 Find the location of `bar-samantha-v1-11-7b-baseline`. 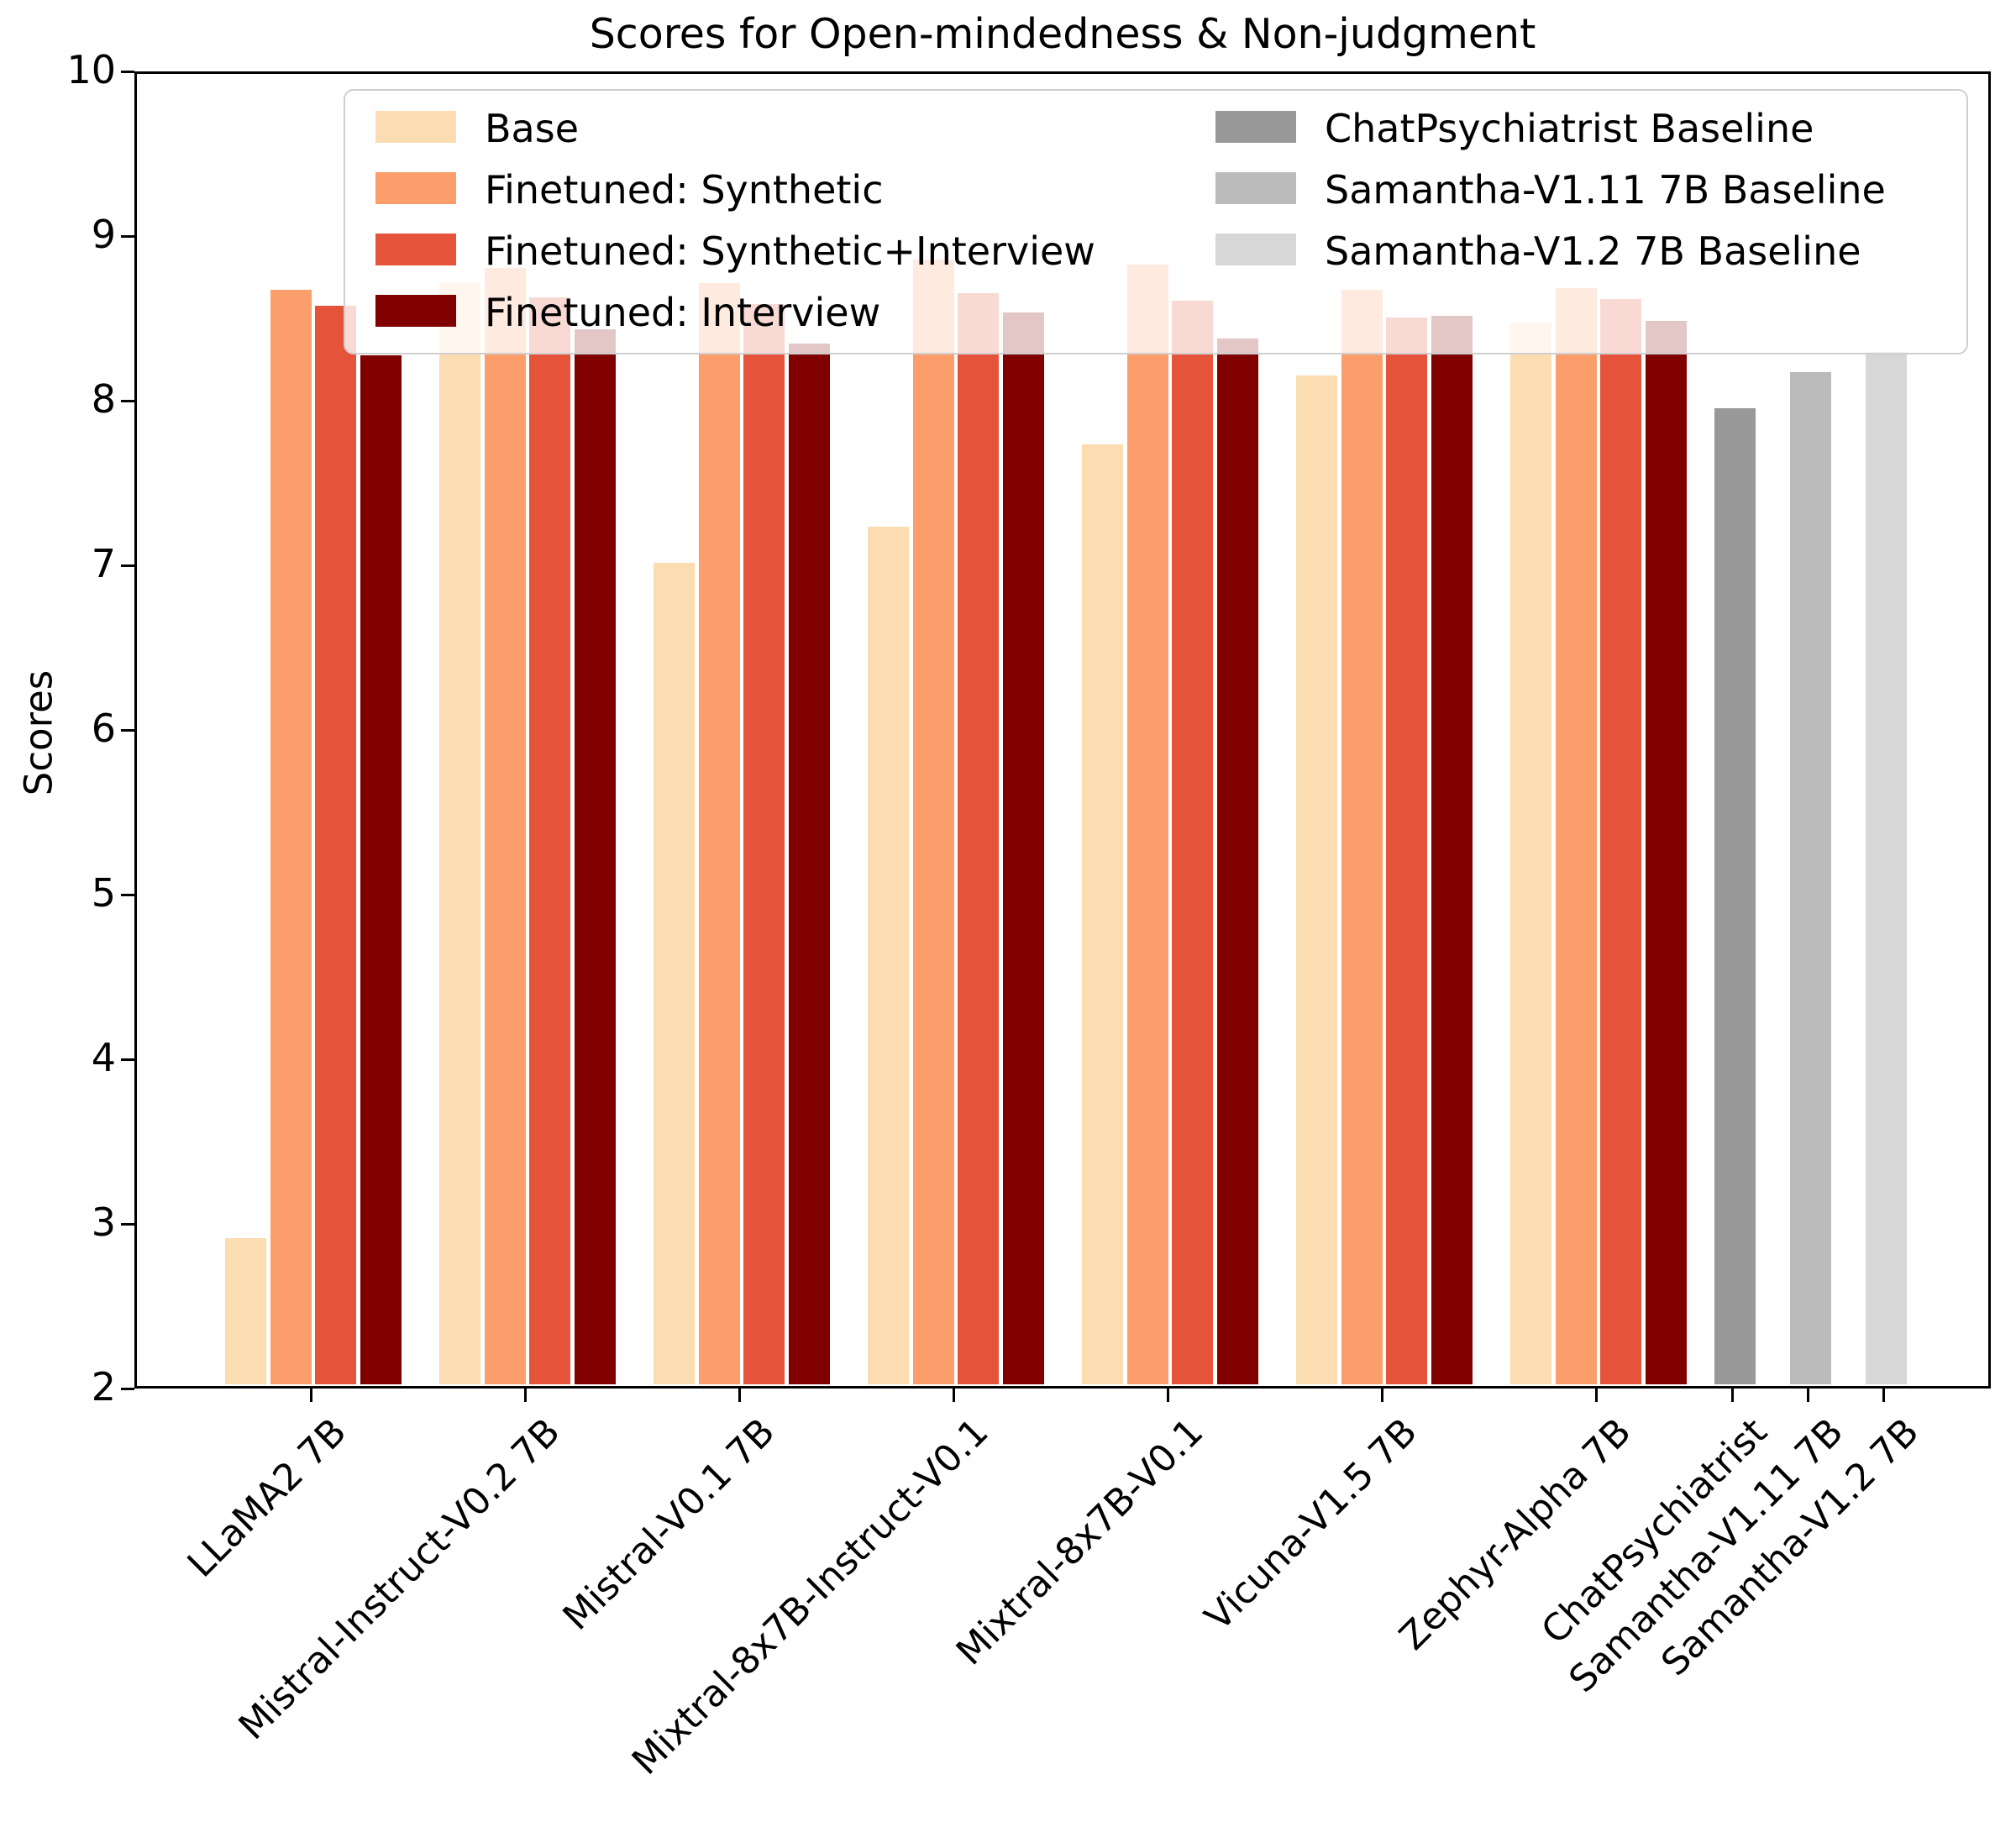

bar-samantha-v1-11-7b-baseline is located at coordinates (1810, 878).